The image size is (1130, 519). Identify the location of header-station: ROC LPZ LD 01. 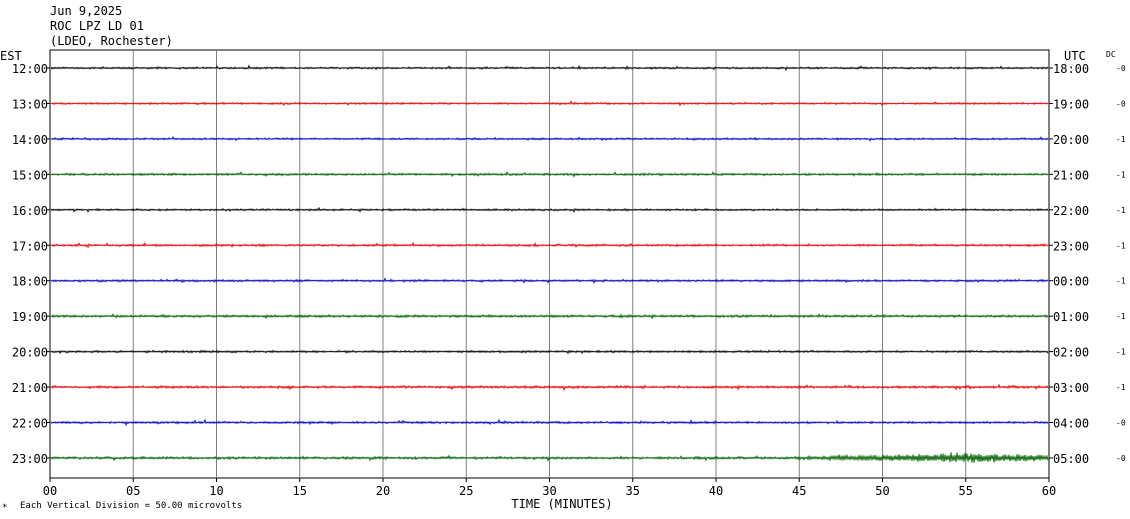
(97, 26).